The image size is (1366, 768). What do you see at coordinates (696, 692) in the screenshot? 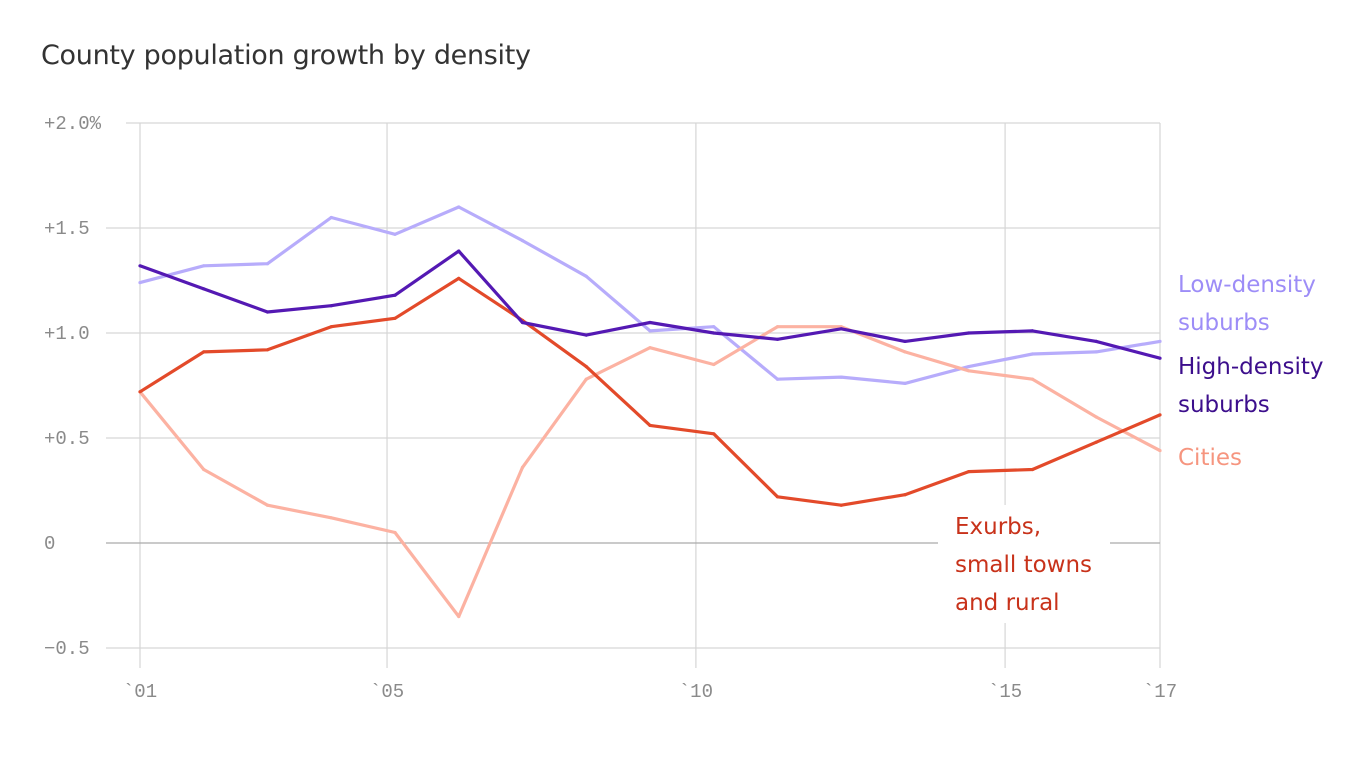
I see `x-tick-label: `10` at bounding box center [696, 692].